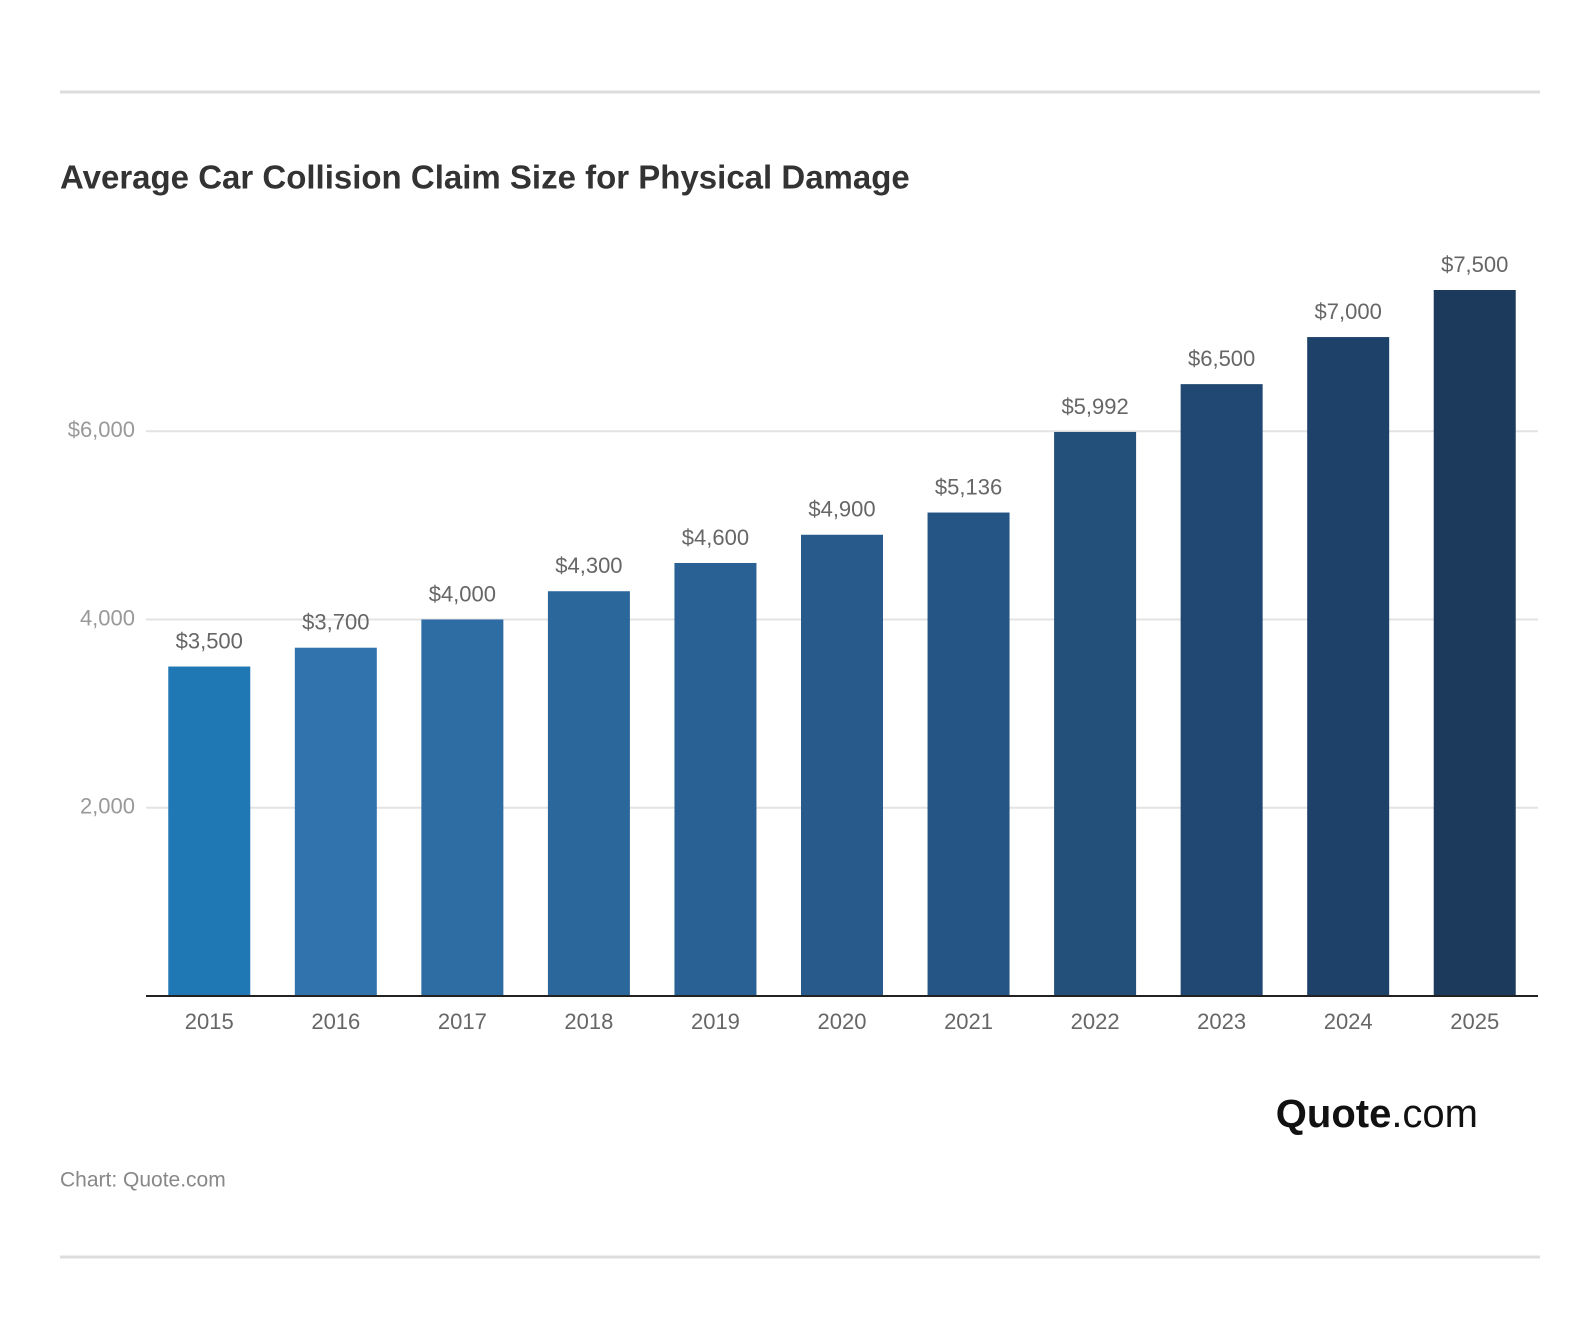 This screenshot has height=1330, width=1592. What do you see at coordinates (588, 1021) in the screenshot?
I see `x-tick-label: 2018` at bounding box center [588, 1021].